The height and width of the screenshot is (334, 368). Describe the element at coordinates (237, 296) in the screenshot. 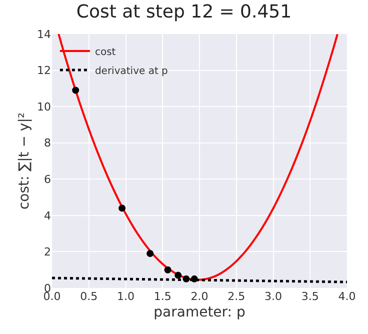

I see `x-tick-label: 2.5` at that location.